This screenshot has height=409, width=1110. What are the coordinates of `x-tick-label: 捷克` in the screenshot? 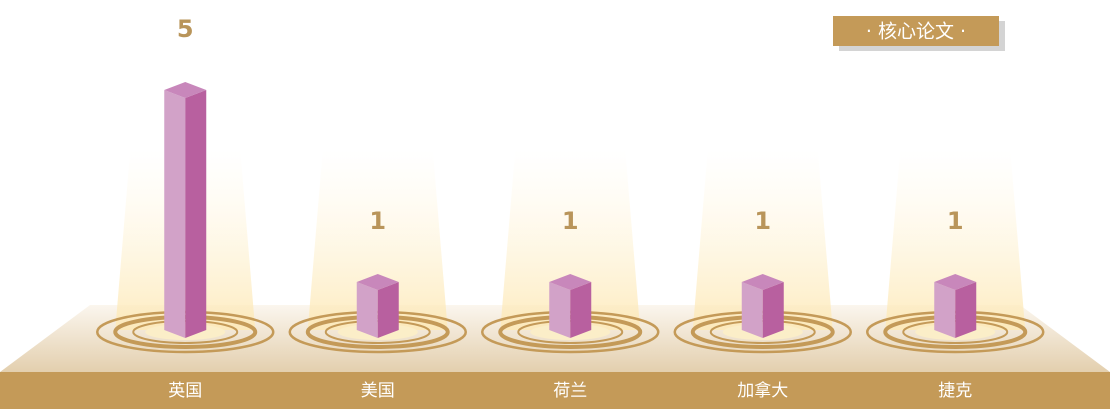 It's located at (955, 391).